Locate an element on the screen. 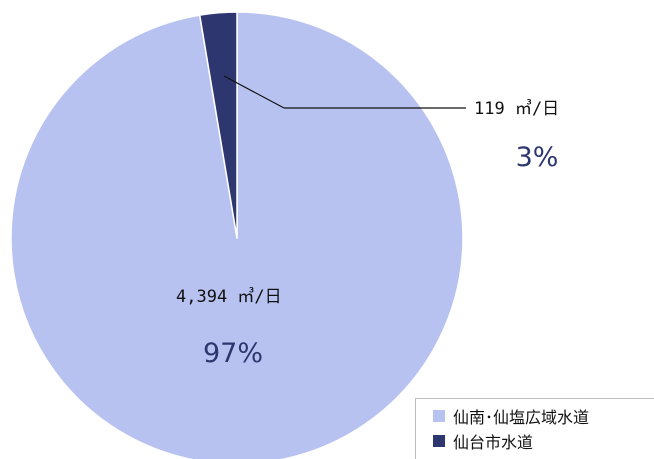 The image size is (654, 459). legend-label-sendai: 仙台市水道 is located at coordinates (493, 442).